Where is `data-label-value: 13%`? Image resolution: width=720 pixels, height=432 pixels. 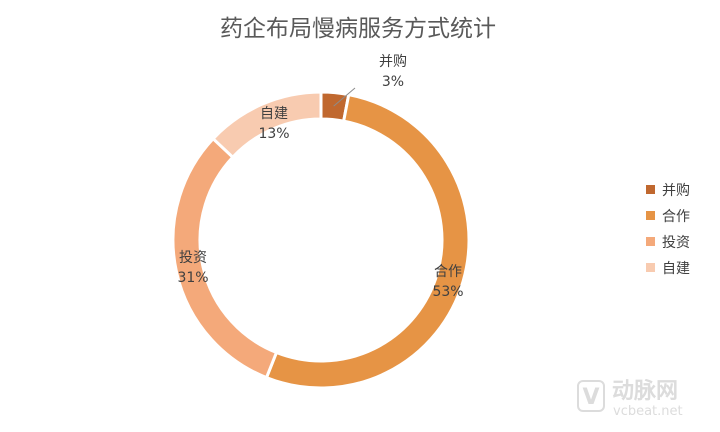 data-label-value: 13% is located at coordinates (273, 134).